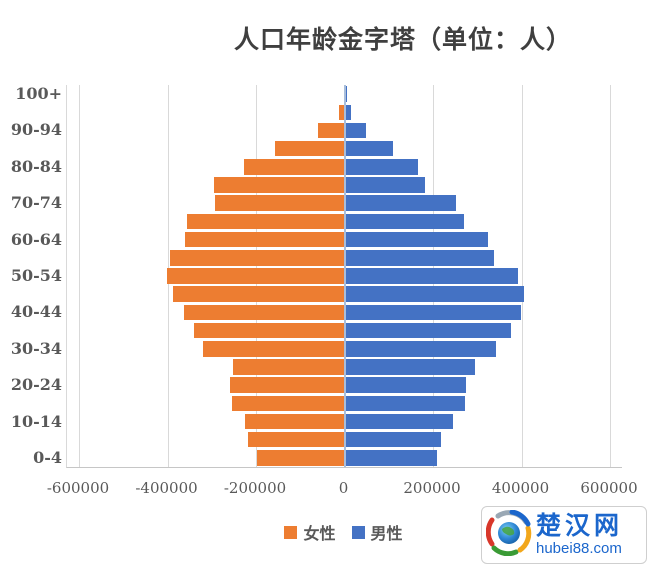 The image size is (648, 565). I want to click on y-tick-label-20-24: 20-24, so click(36, 385).